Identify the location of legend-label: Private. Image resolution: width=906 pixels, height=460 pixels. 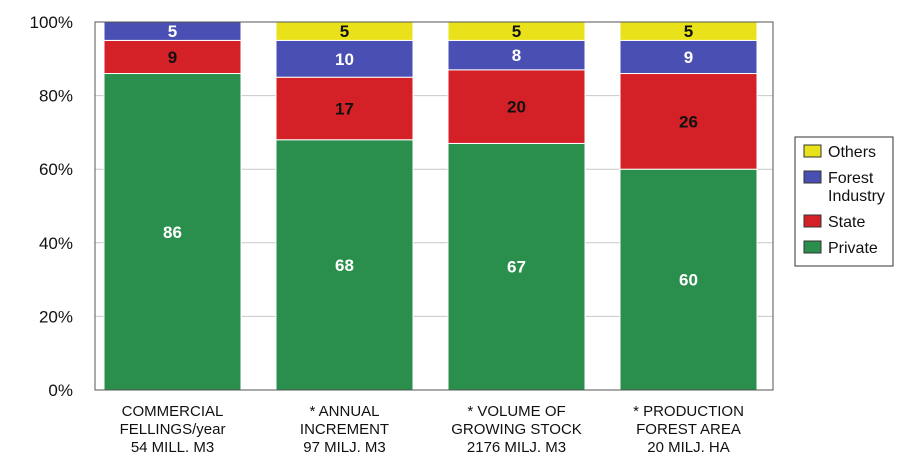
(853, 248).